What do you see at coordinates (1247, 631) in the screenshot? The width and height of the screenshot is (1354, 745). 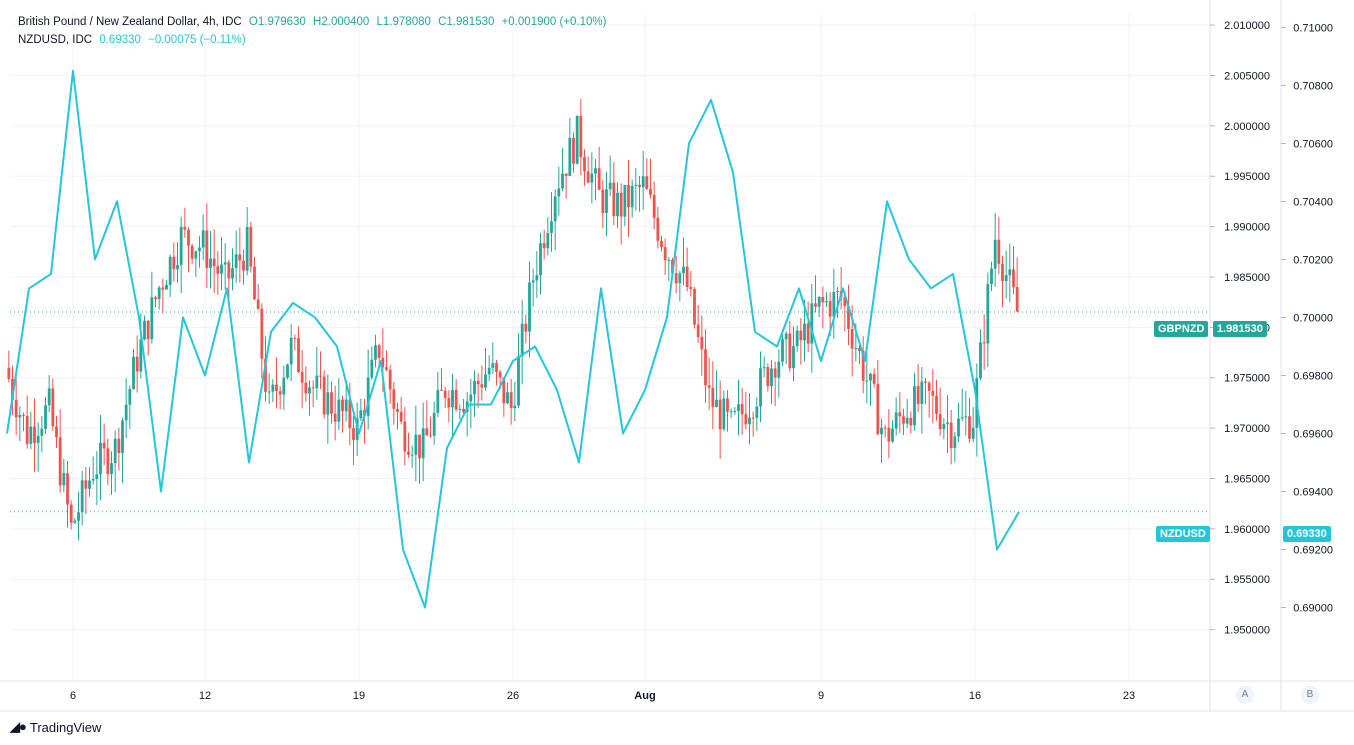 I see `gbpnzd-y-tick-label: 1.950000` at bounding box center [1247, 631].